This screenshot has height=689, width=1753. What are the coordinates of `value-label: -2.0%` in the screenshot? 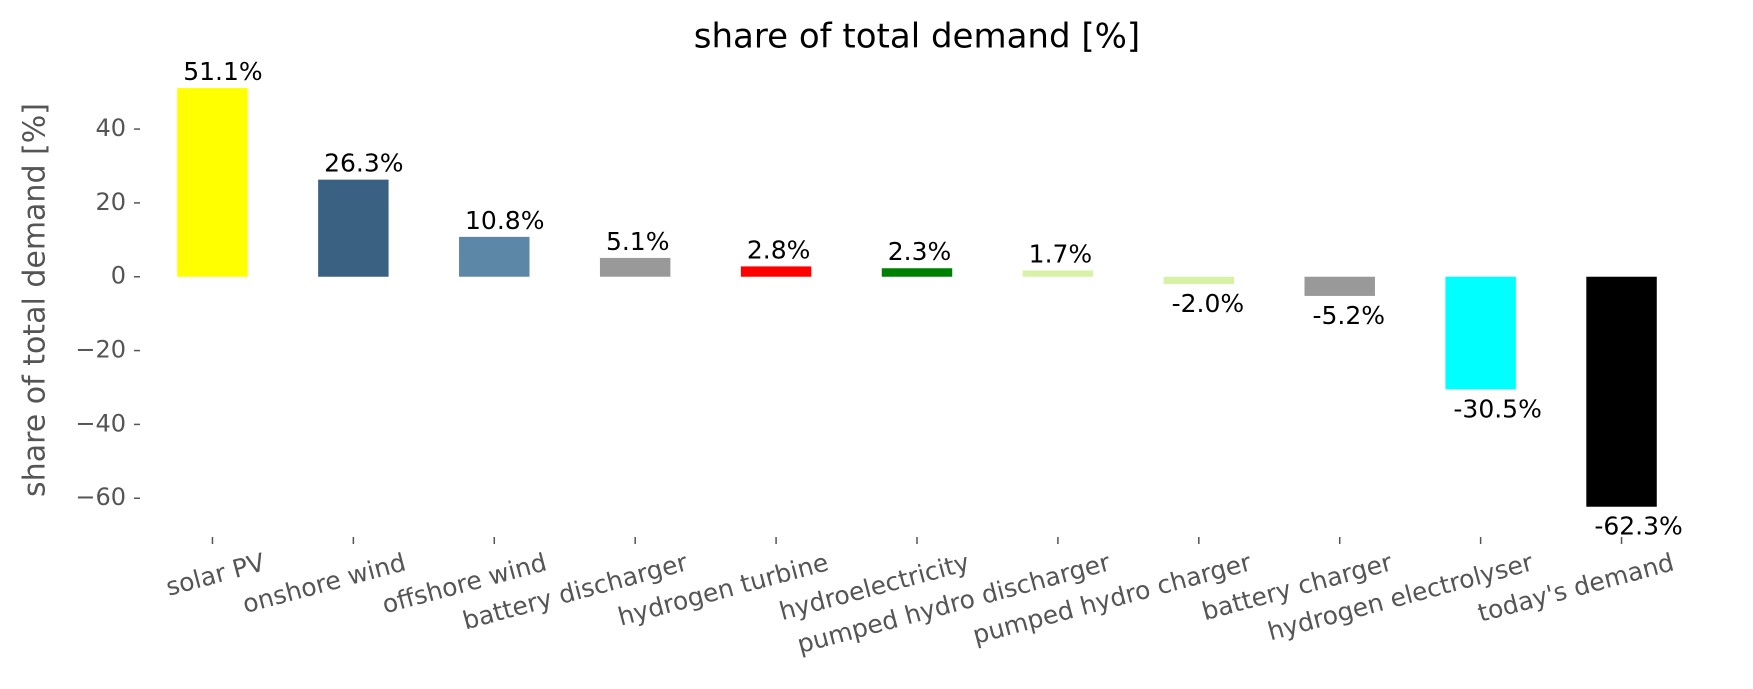 It's located at (1208, 303).